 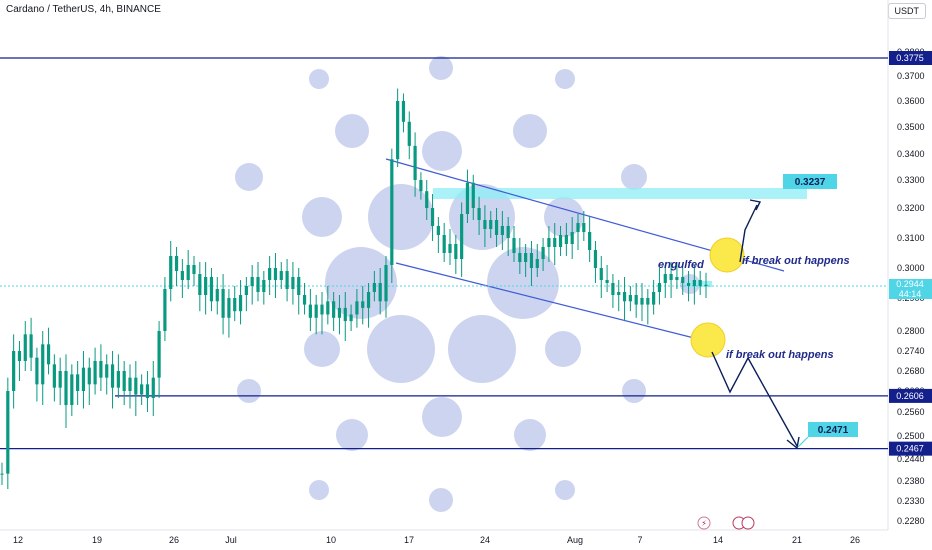 I want to click on price-tick-label: 0.2440, so click(x=911, y=459).